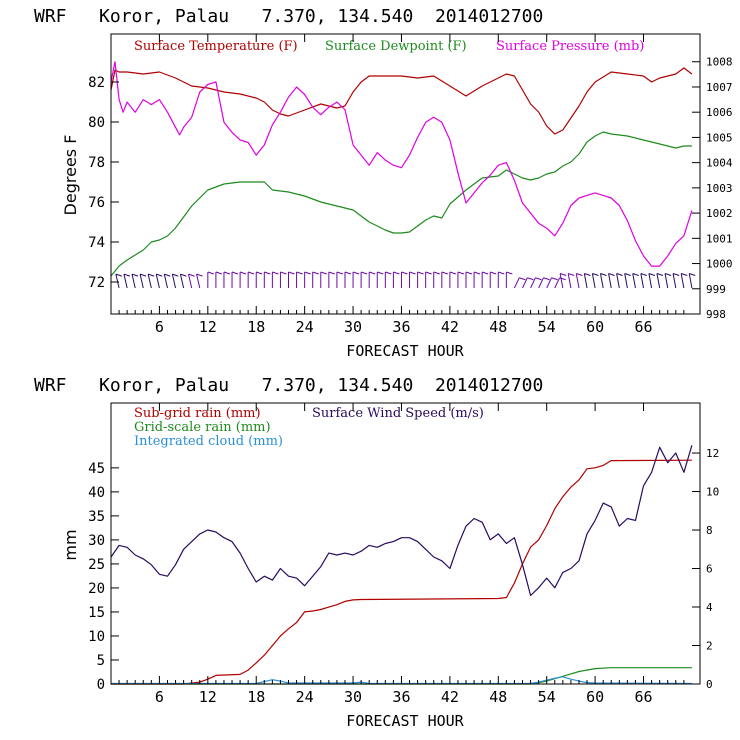  Describe the element at coordinates (719, 62) in the screenshot. I see `top-y2-tick-label: 1008` at that location.